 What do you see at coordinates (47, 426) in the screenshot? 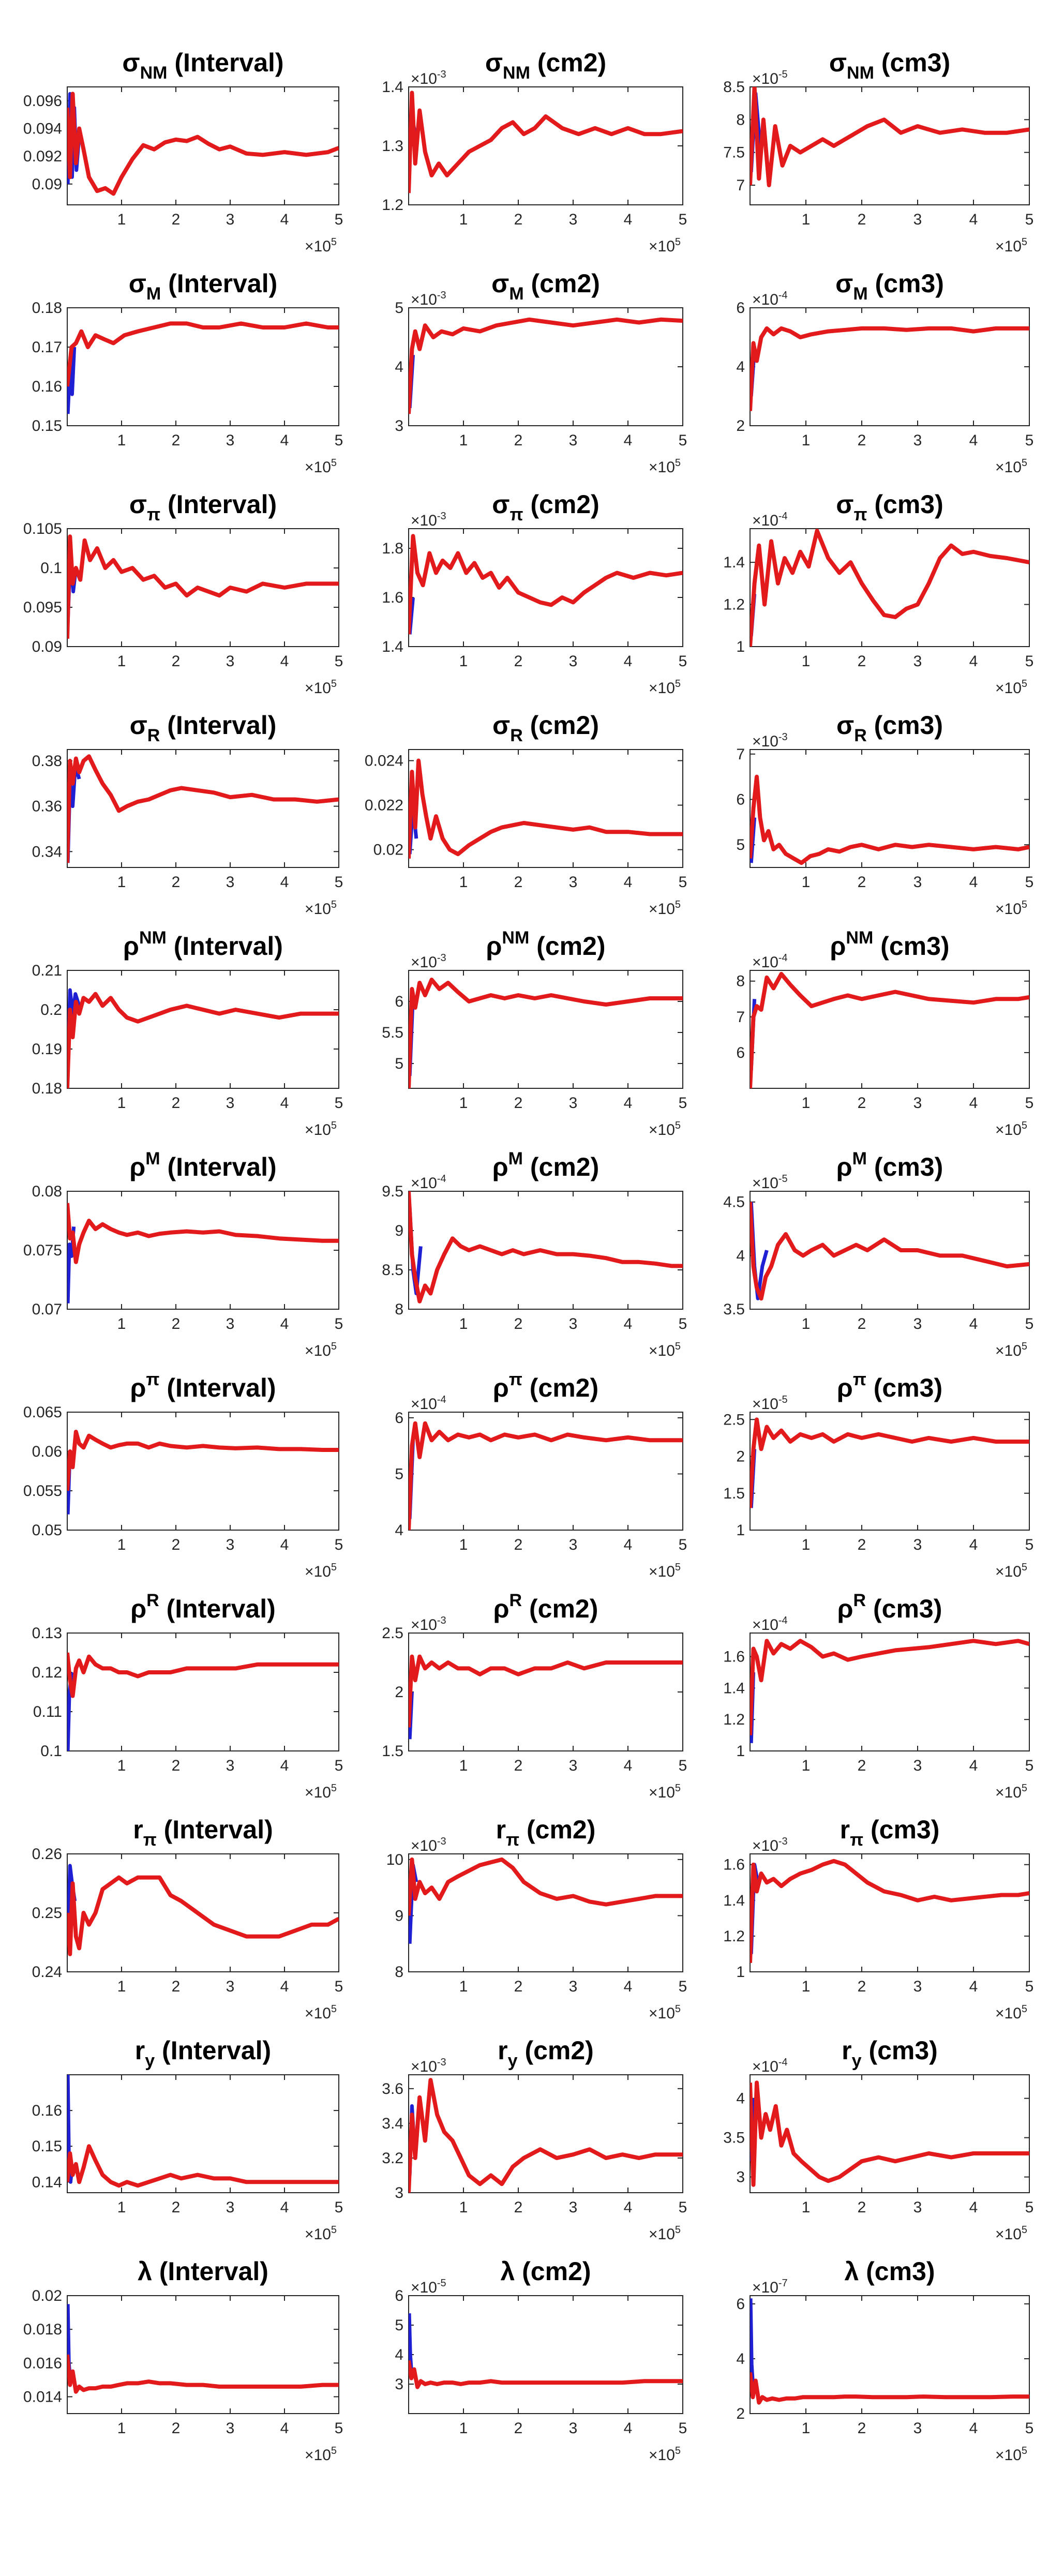
I see `y-tick-label: 0.15` at bounding box center [47, 426].